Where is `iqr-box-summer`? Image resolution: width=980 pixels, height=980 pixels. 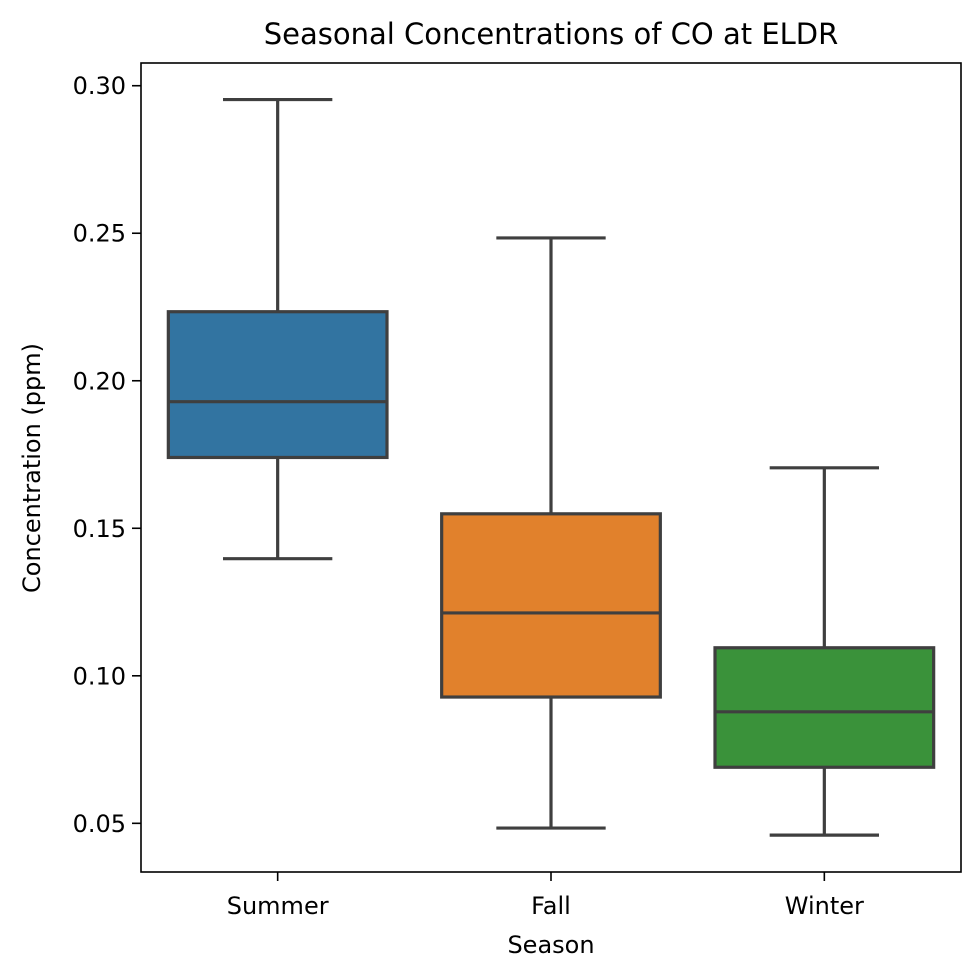 iqr-box-summer is located at coordinates (277, 385).